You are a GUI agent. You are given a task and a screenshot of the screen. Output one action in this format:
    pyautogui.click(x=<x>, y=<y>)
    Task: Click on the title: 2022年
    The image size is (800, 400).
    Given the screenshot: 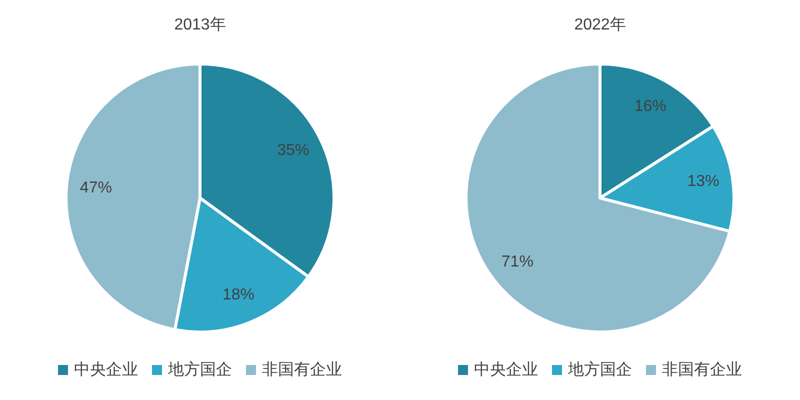 What is the action you would take?
    pyautogui.click(x=600, y=25)
    